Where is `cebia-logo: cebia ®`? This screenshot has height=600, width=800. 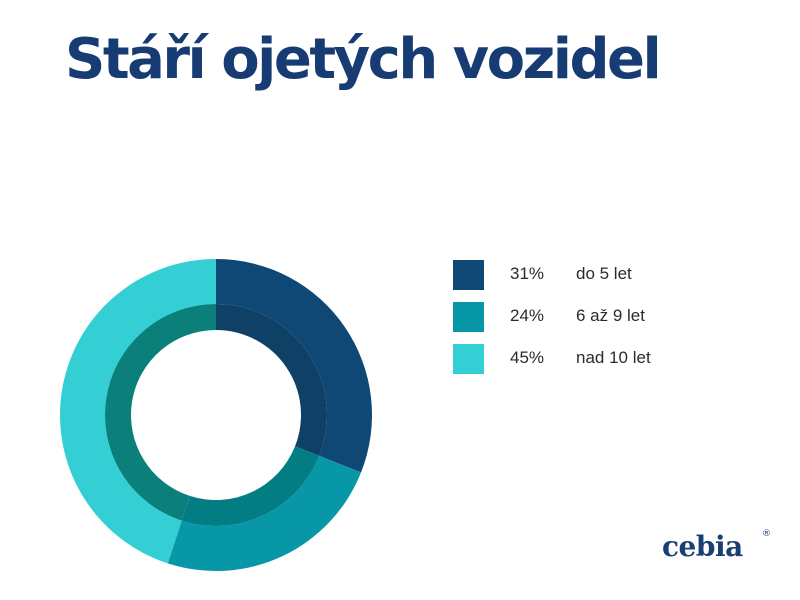 cebia-logo: cebia ® is located at coordinates (716, 547).